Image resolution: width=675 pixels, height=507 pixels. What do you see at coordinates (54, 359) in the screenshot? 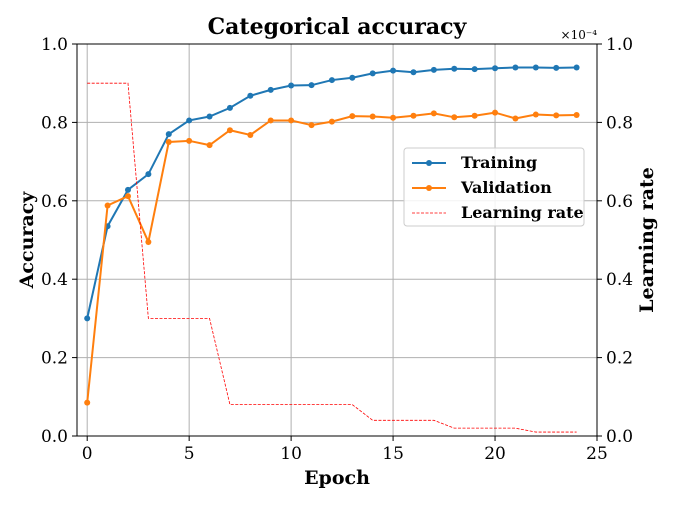
I see `y-tick-label: 0.2` at bounding box center [54, 359].